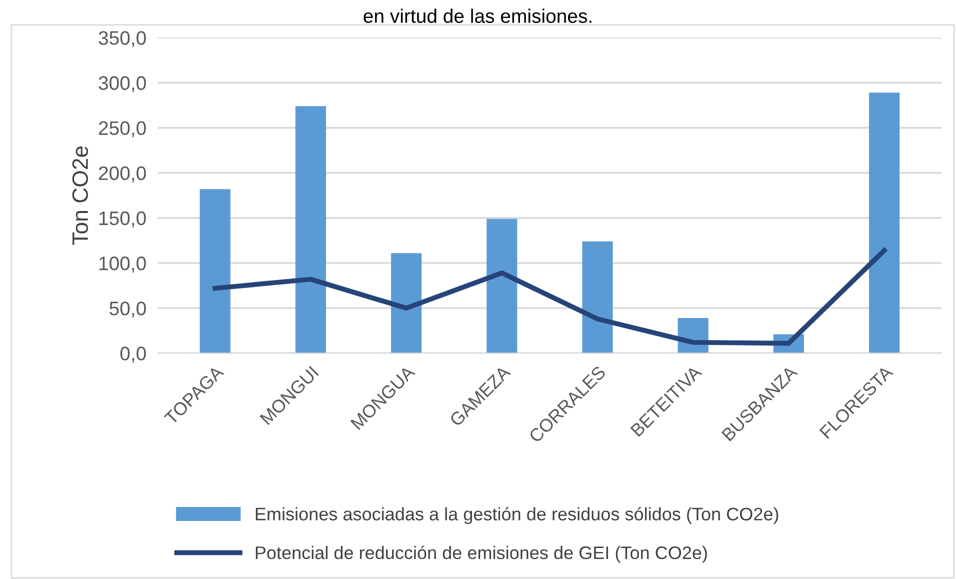 This screenshot has height=579, width=956. Describe the element at coordinates (128, 310) in the screenshot. I see `y-tick-label: 50,0` at that location.